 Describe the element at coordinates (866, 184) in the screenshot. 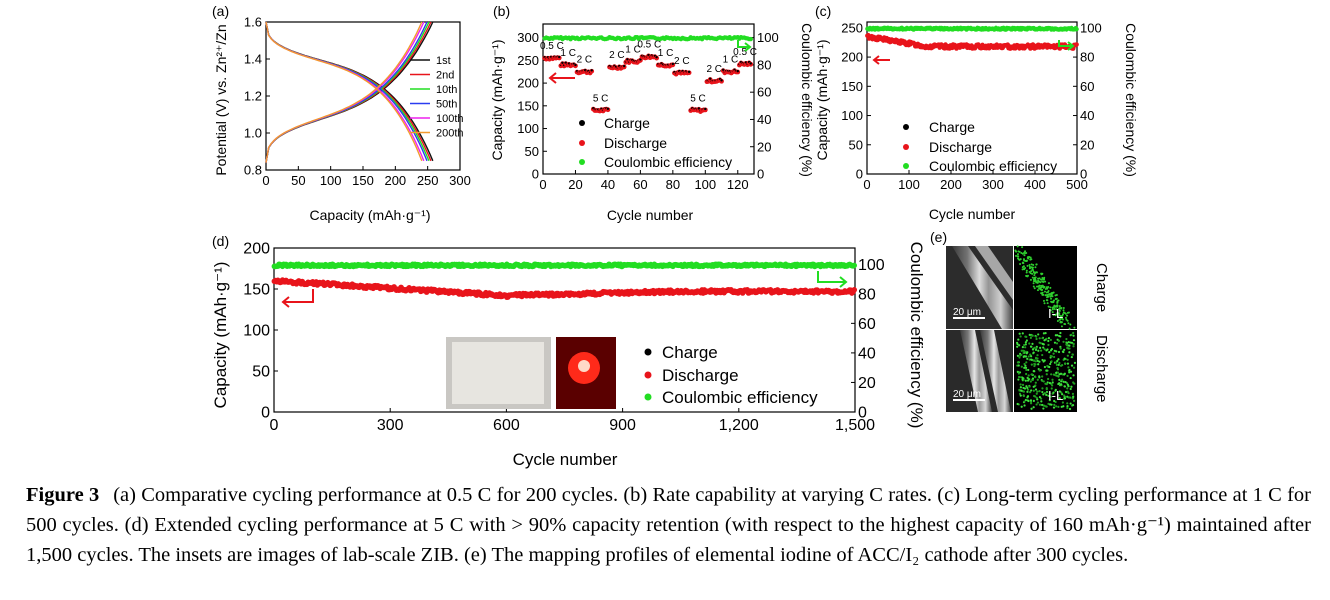

I see `x-tick-label: 0` at that location.